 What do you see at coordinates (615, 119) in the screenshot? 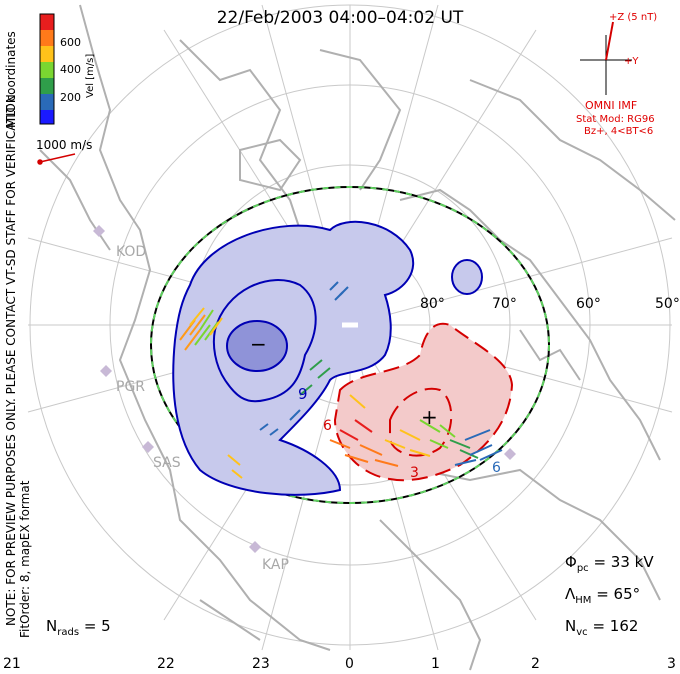
I see `stat-model-label: Stat Mod: RG96` at bounding box center [615, 119].